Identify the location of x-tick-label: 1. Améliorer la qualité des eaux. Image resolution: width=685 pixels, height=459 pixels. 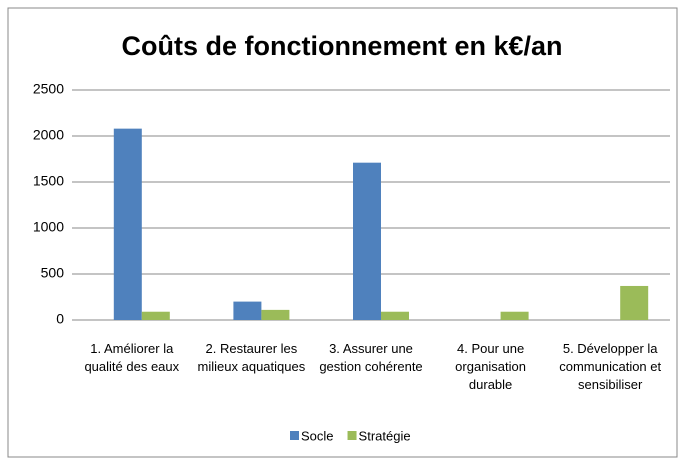
(132, 357).